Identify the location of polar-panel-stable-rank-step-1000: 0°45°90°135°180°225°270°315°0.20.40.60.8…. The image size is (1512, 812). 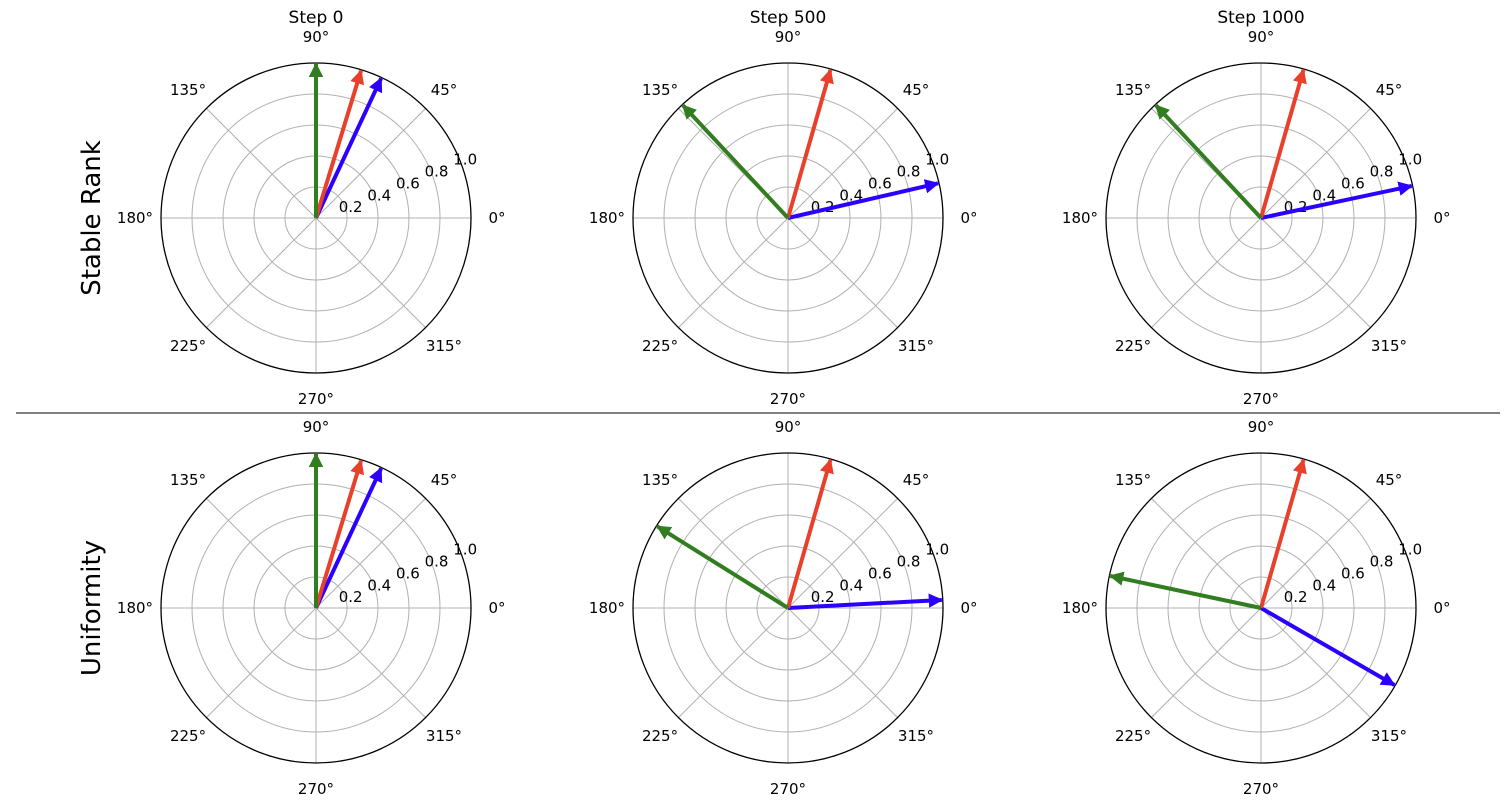
(1256, 218).